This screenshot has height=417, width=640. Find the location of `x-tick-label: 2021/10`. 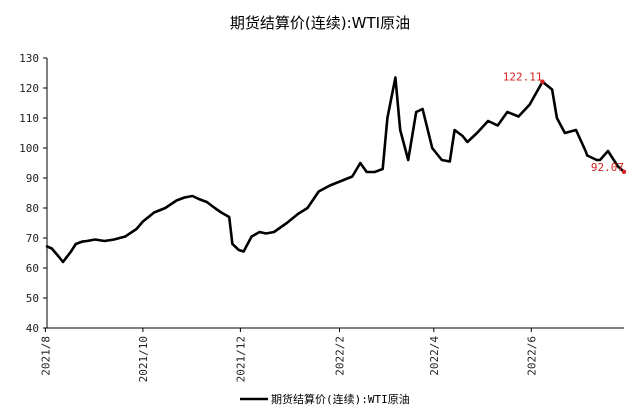

x-tick-label: 2021/10 is located at coordinates (143, 359).